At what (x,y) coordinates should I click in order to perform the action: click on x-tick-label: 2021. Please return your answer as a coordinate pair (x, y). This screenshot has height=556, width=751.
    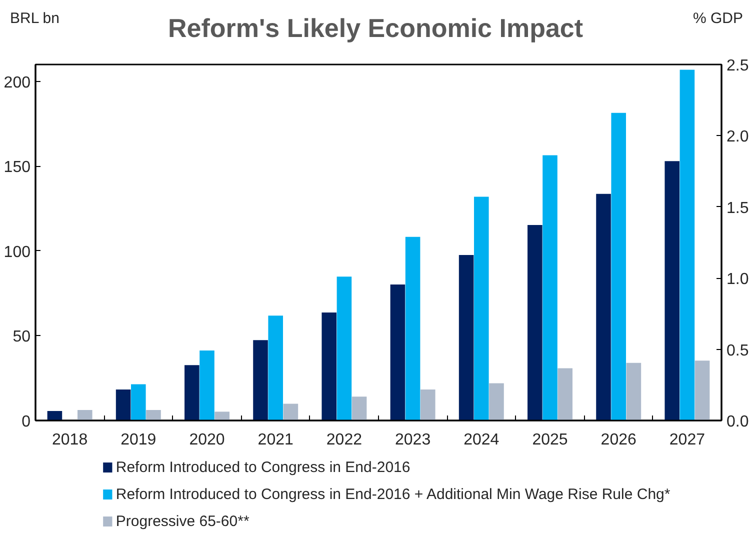
    Looking at the image, I should click on (276, 440).